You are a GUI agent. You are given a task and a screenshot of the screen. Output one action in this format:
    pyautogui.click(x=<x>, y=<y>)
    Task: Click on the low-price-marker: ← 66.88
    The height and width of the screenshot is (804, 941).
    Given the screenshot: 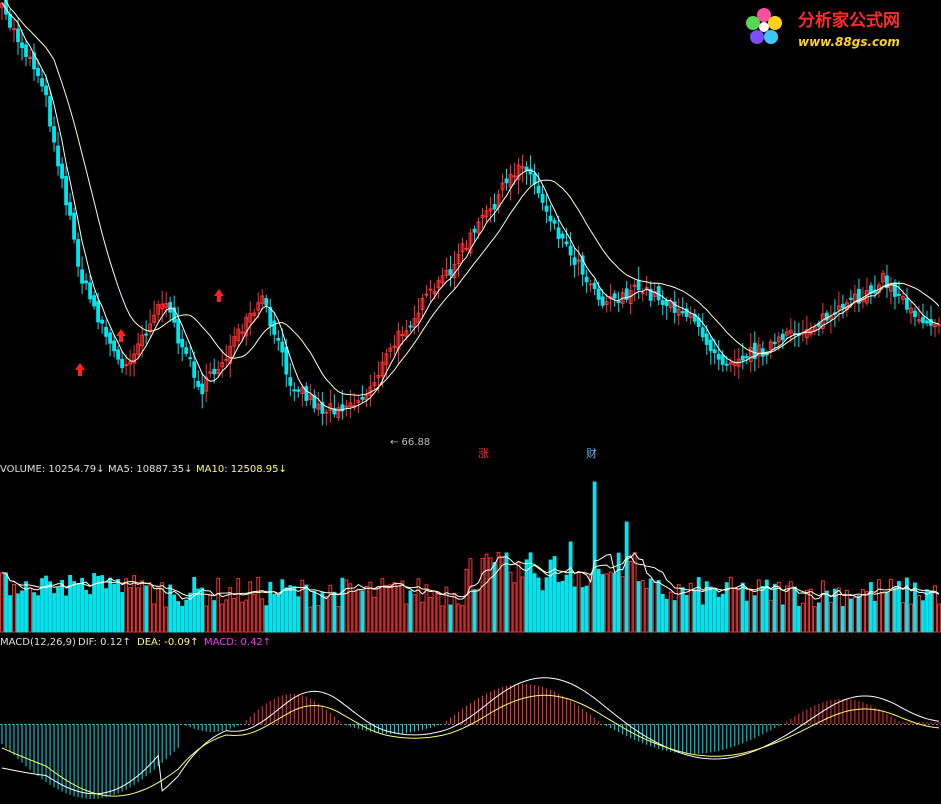 What is the action you would take?
    pyautogui.click(x=410, y=442)
    